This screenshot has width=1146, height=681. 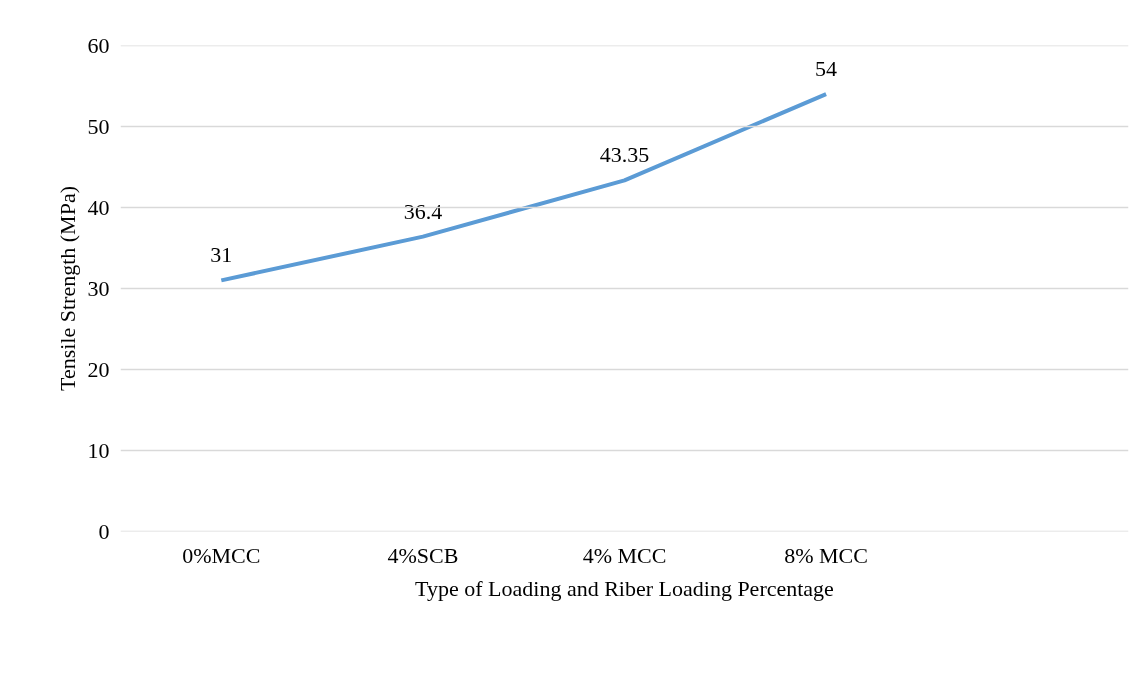 I want to click on x-tick-label: 0%MCC, so click(x=221, y=555).